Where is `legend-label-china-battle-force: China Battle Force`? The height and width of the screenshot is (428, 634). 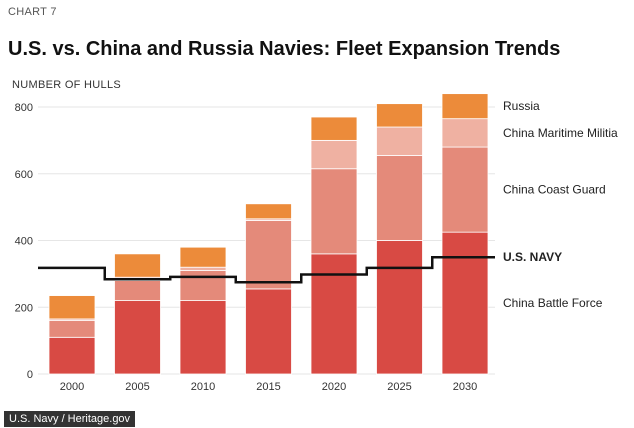 legend-label-china-battle-force: China Battle Force is located at coordinates (553, 303).